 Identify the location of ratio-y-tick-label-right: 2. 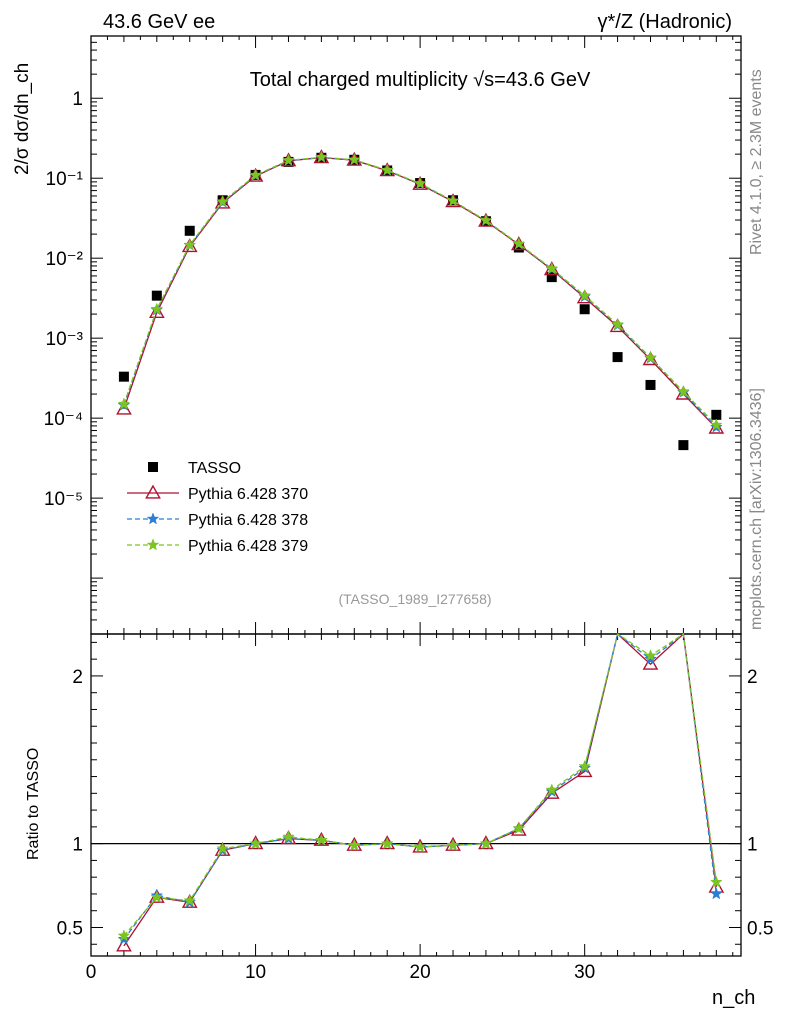
(752, 677).